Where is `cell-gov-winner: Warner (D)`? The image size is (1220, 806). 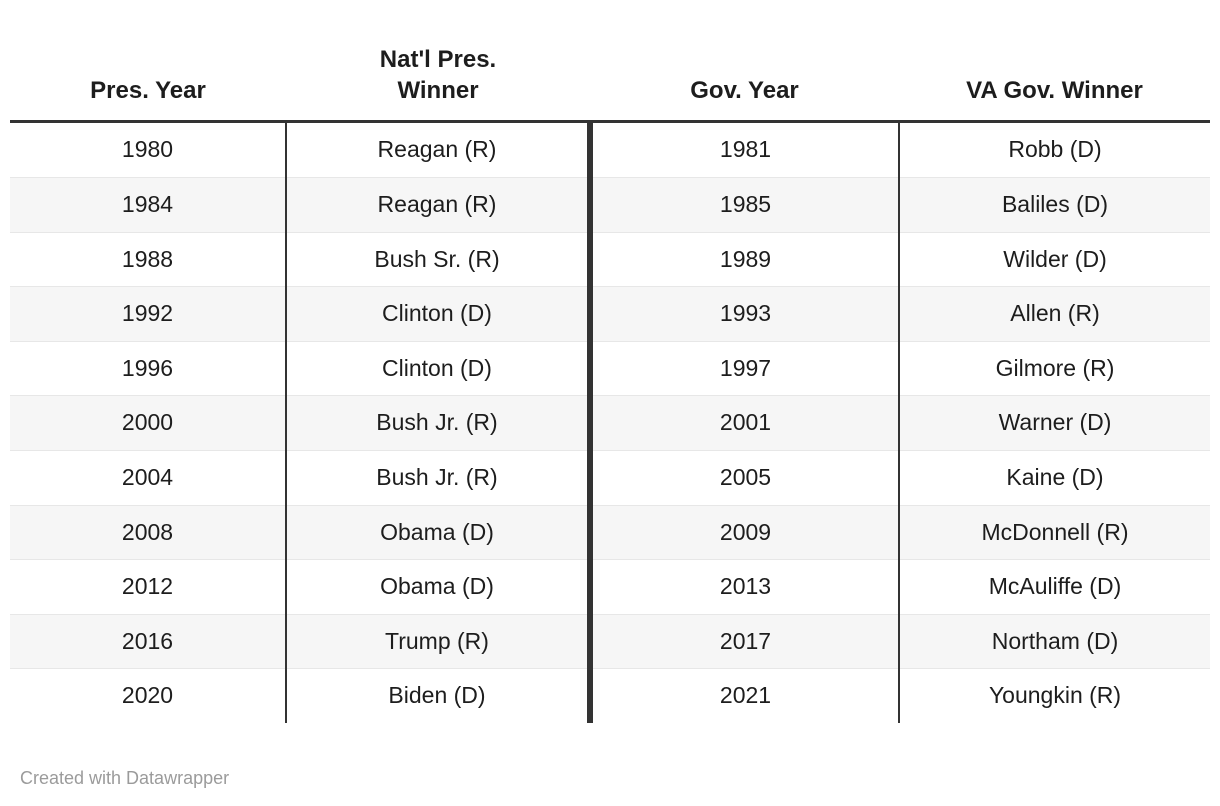
cell-gov-winner: Warner (D) is located at coordinates (1054, 423).